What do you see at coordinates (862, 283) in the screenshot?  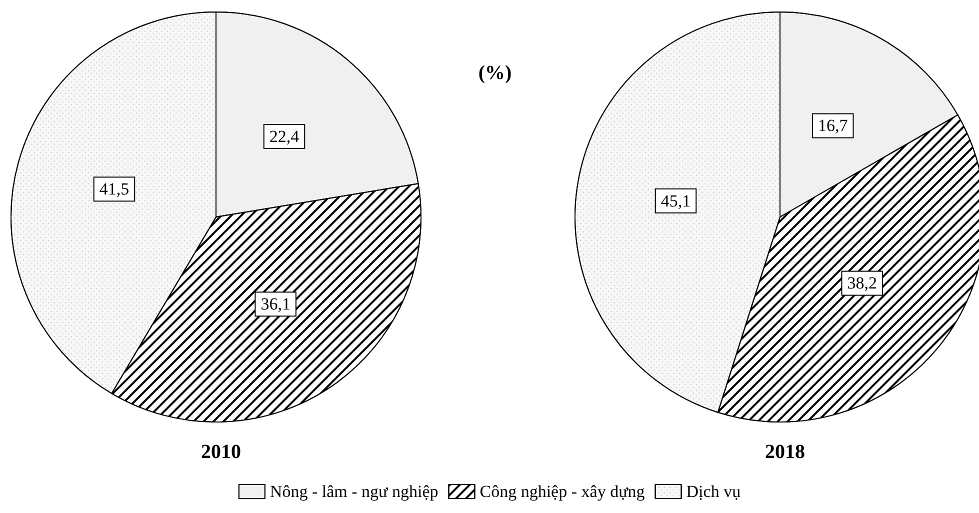 I see `data-label: 38,2` at bounding box center [862, 283].